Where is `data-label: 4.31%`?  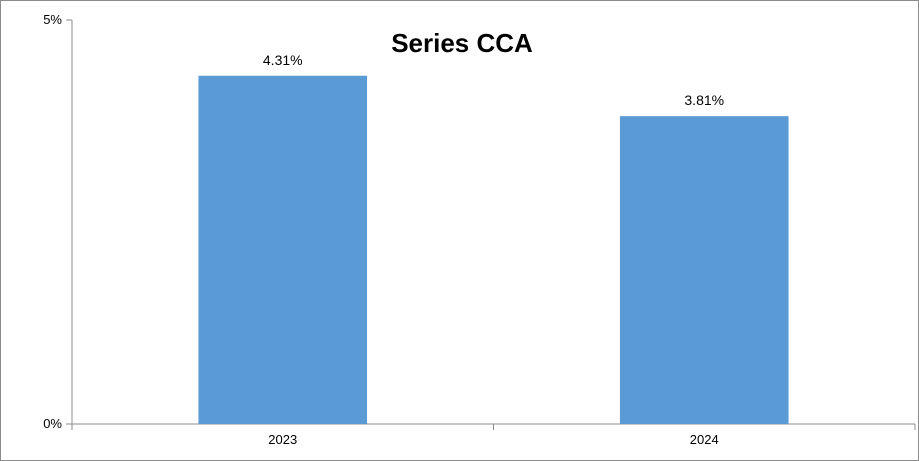 data-label: 4.31% is located at coordinates (283, 60).